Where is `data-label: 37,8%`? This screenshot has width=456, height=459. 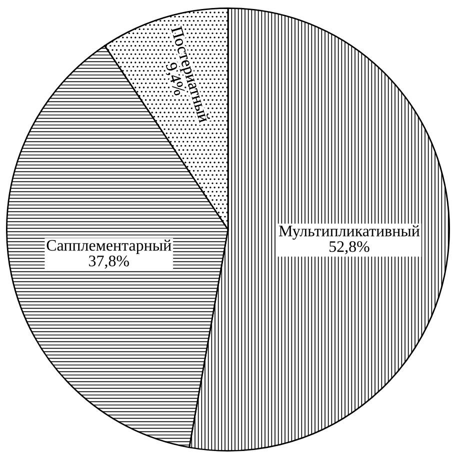
data-label: 37,8% is located at coordinates (109, 262).